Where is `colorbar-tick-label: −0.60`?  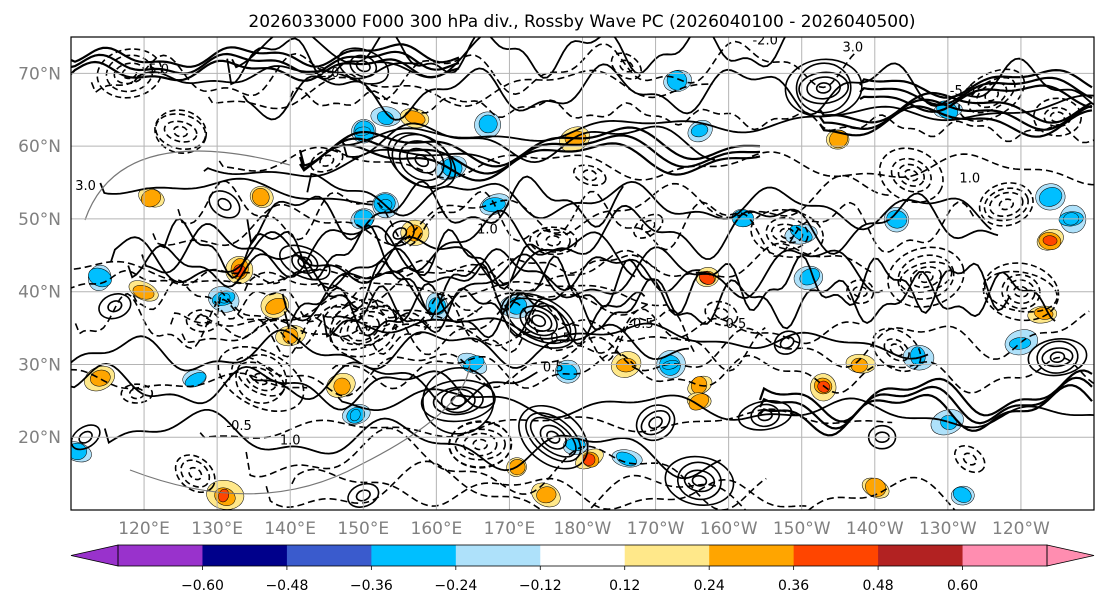
colorbar-tick-label: −0.60 is located at coordinates (202, 586).